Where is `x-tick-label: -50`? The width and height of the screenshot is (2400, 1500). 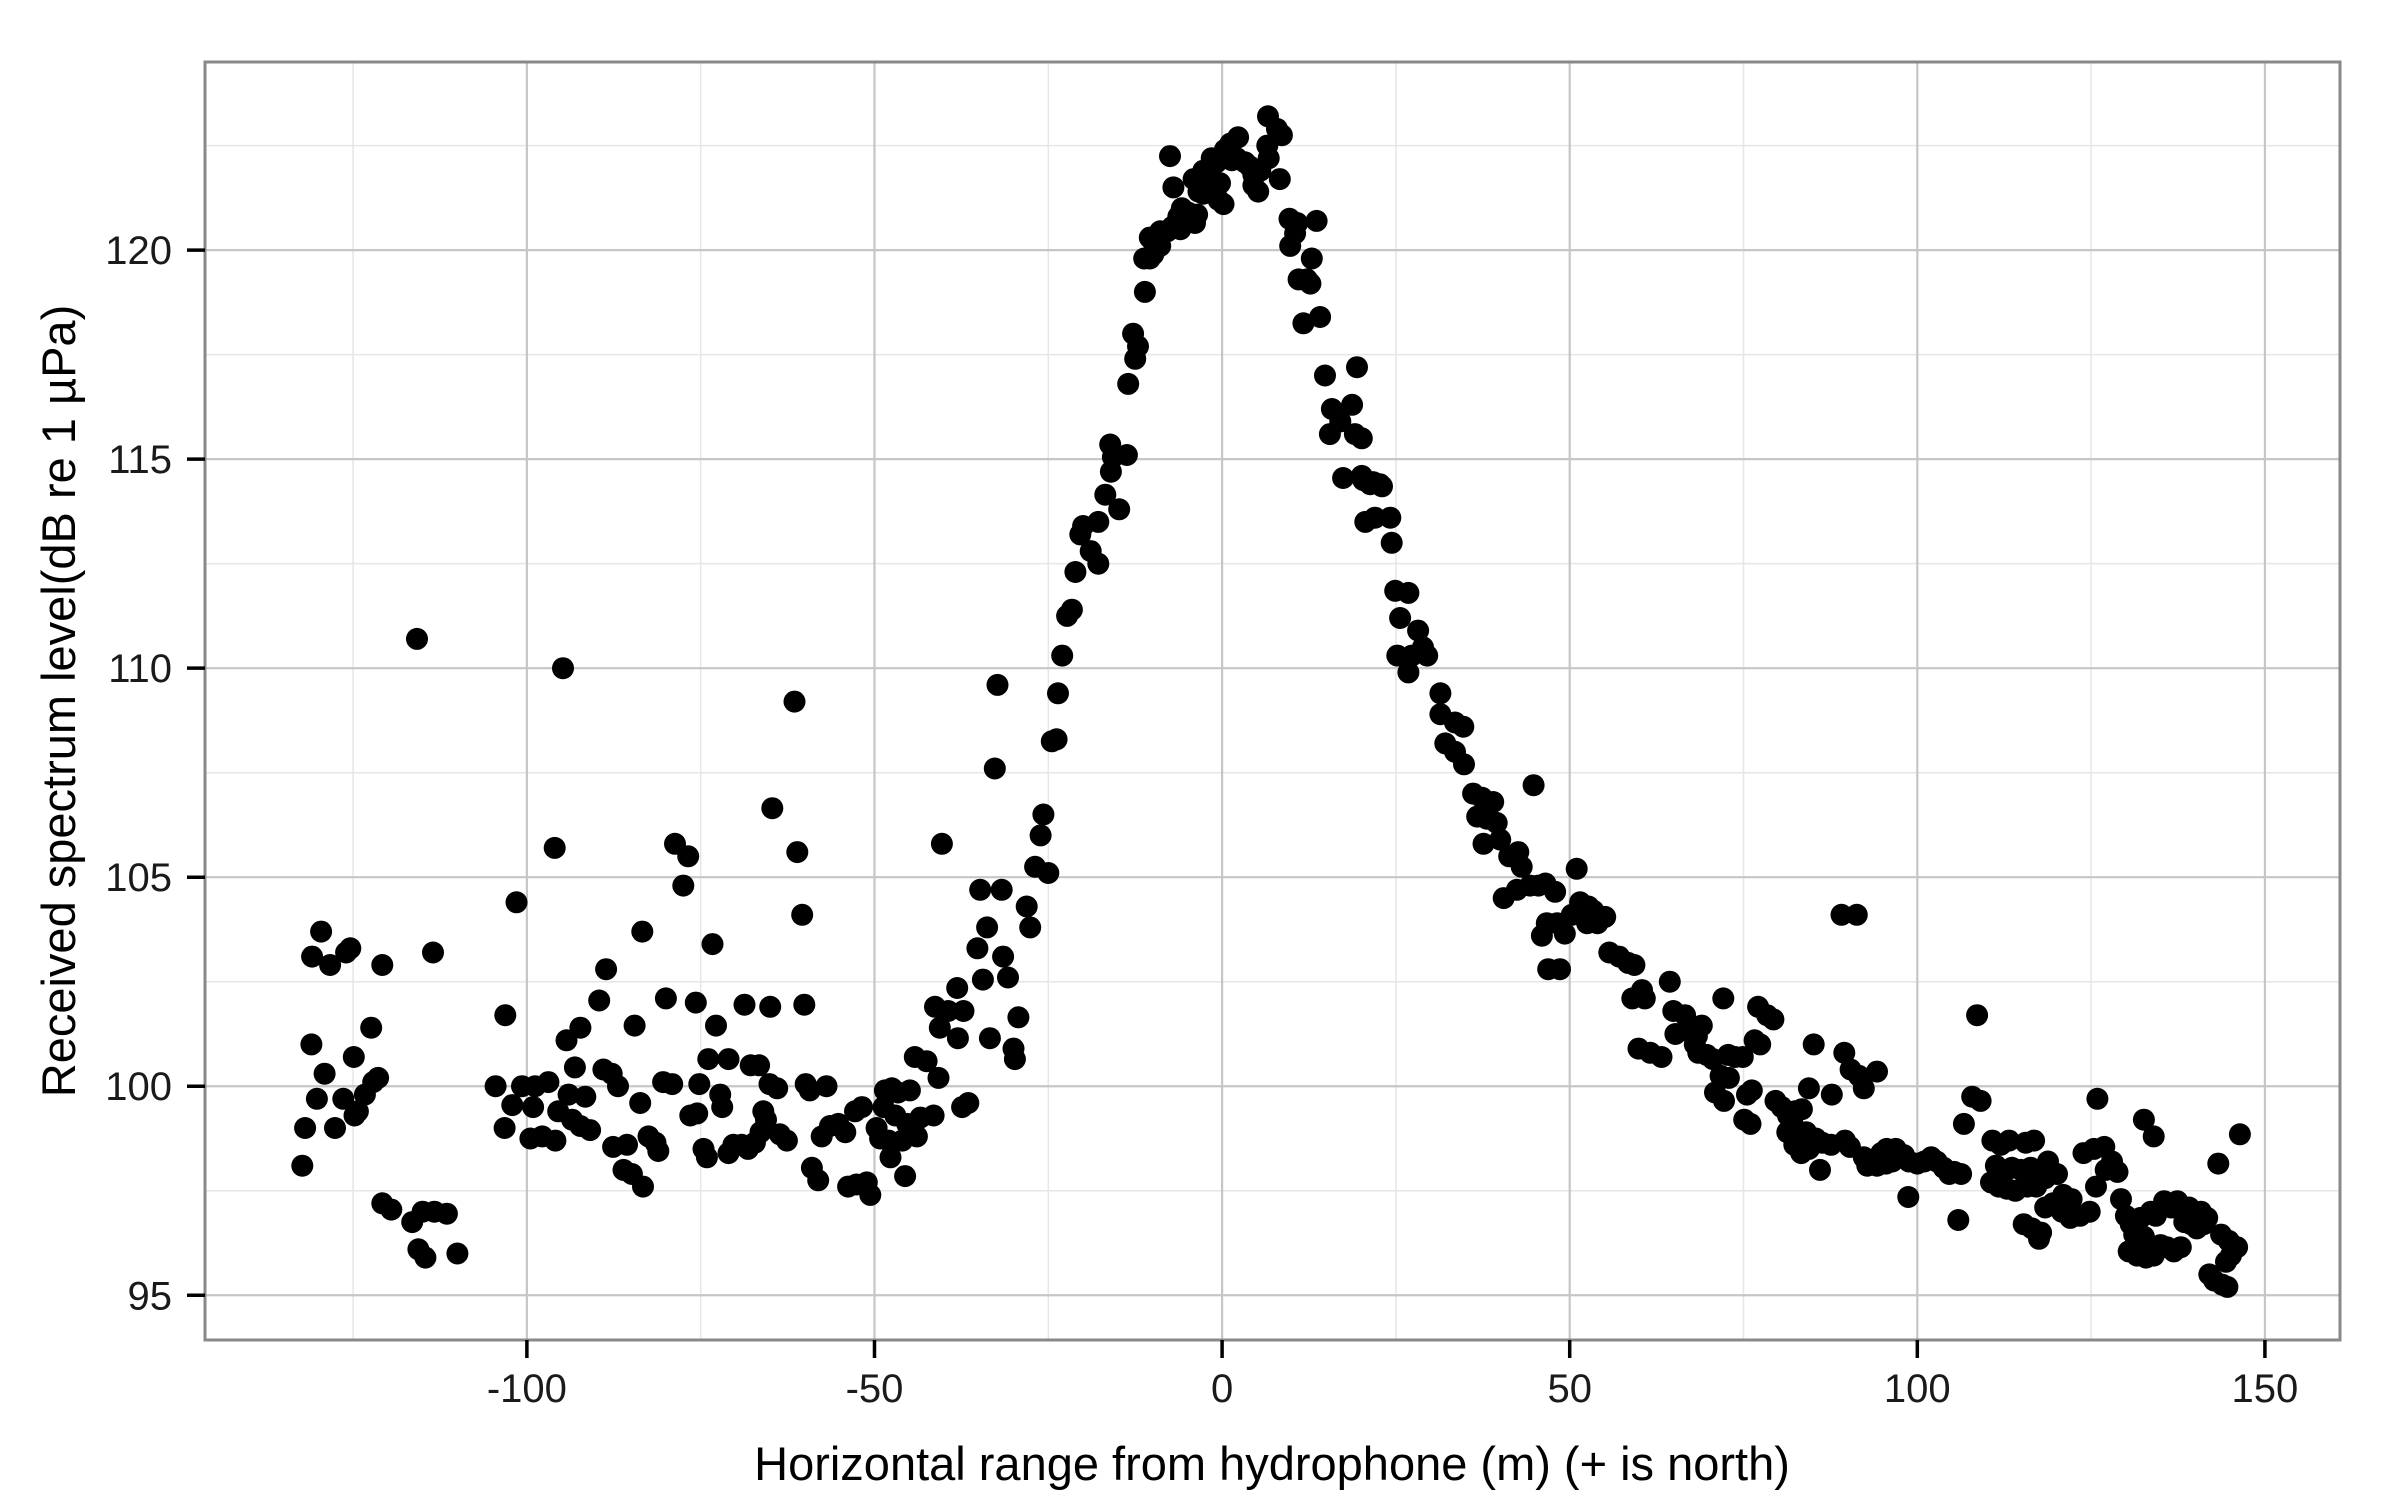
x-tick-label: -50 is located at coordinates (875, 1389).